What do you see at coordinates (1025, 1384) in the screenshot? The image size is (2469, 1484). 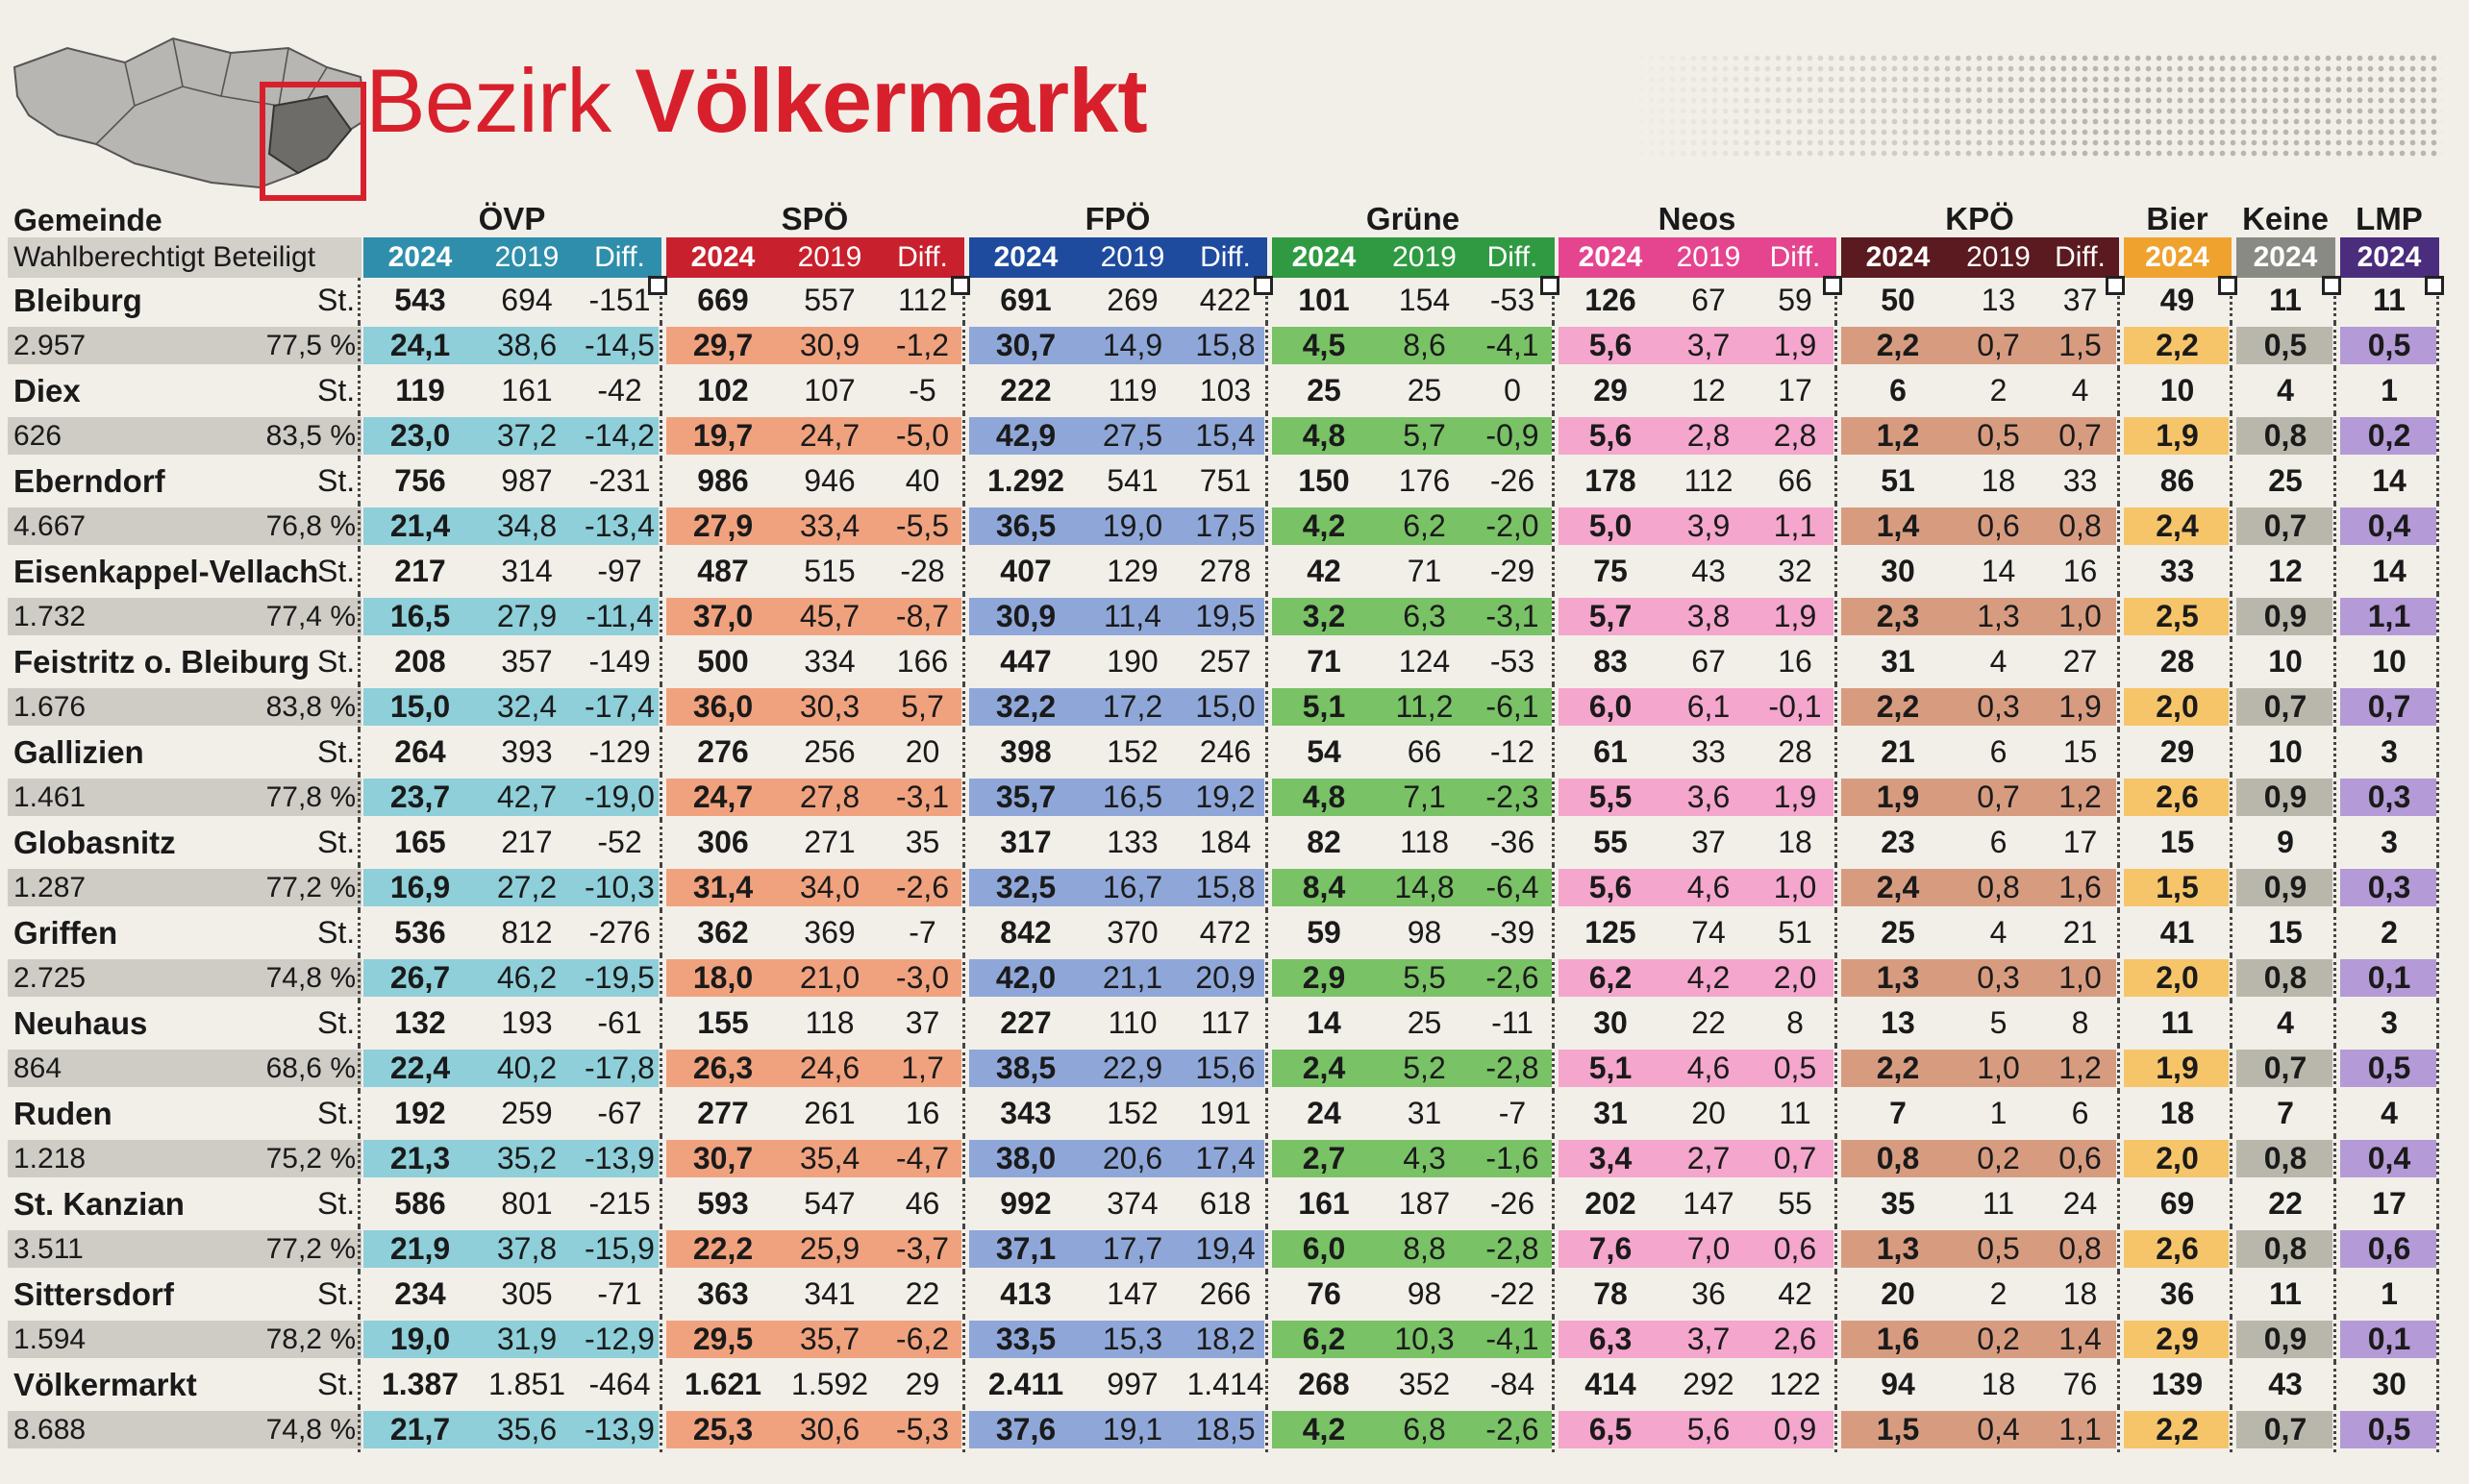 I see `value-cell: 2.411` at bounding box center [1025, 1384].